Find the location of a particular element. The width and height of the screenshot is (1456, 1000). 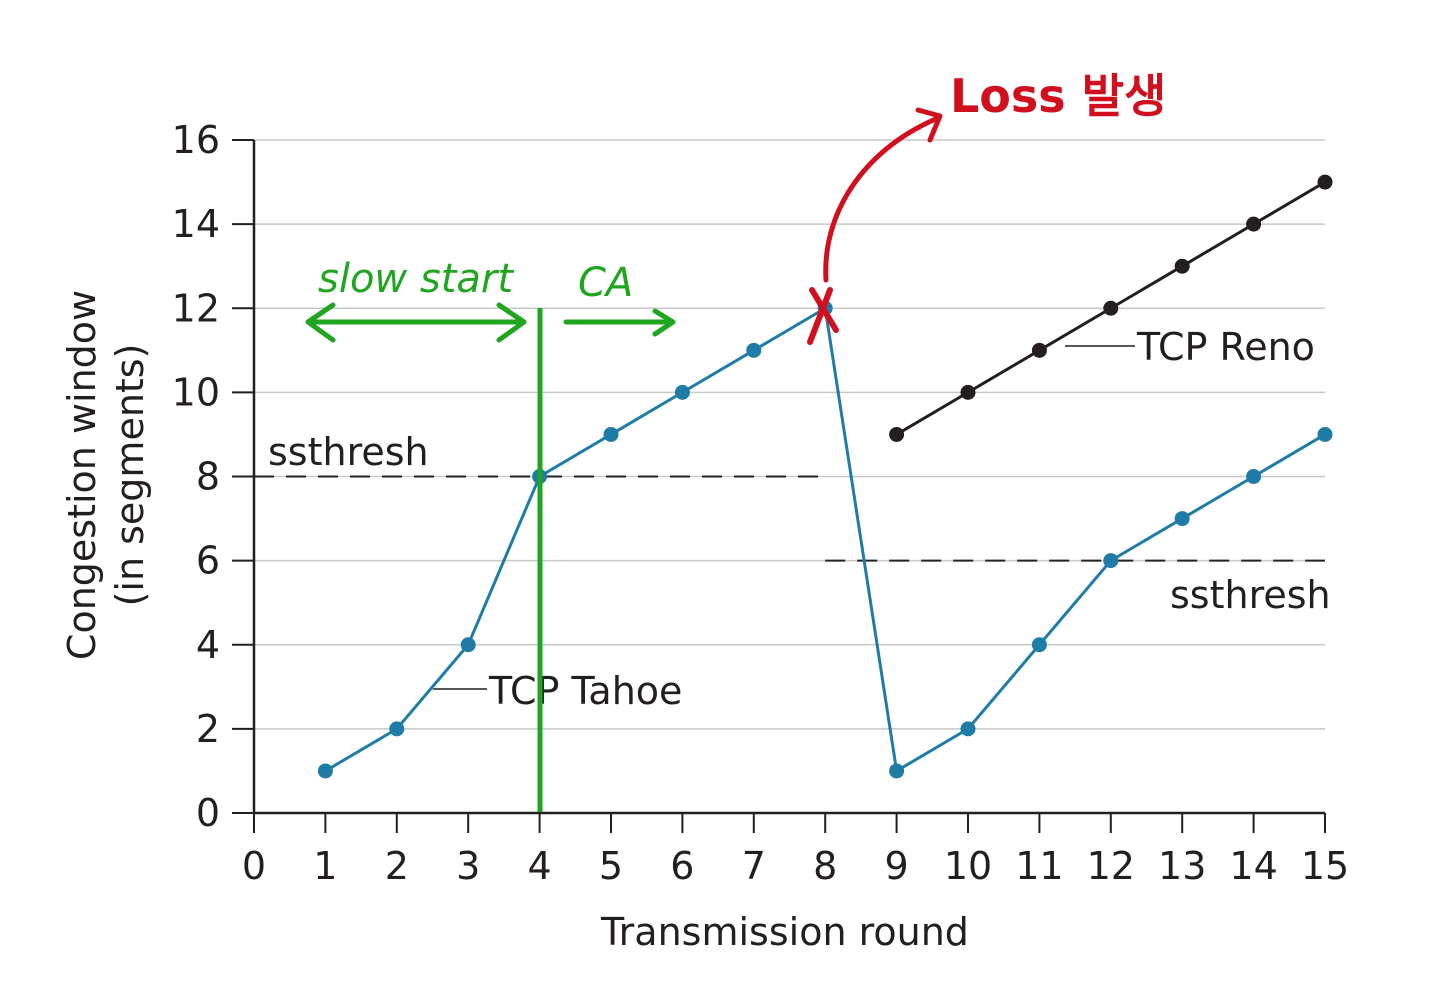

x-tick-label-0: 0 is located at coordinates (254, 866).